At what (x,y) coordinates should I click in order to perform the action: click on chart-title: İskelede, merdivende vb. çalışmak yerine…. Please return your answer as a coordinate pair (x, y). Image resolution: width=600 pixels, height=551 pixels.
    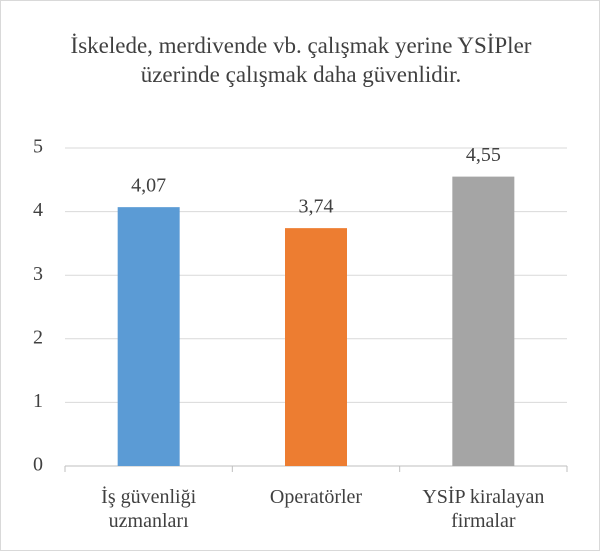
    Looking at the image, I should click on (301, 60).